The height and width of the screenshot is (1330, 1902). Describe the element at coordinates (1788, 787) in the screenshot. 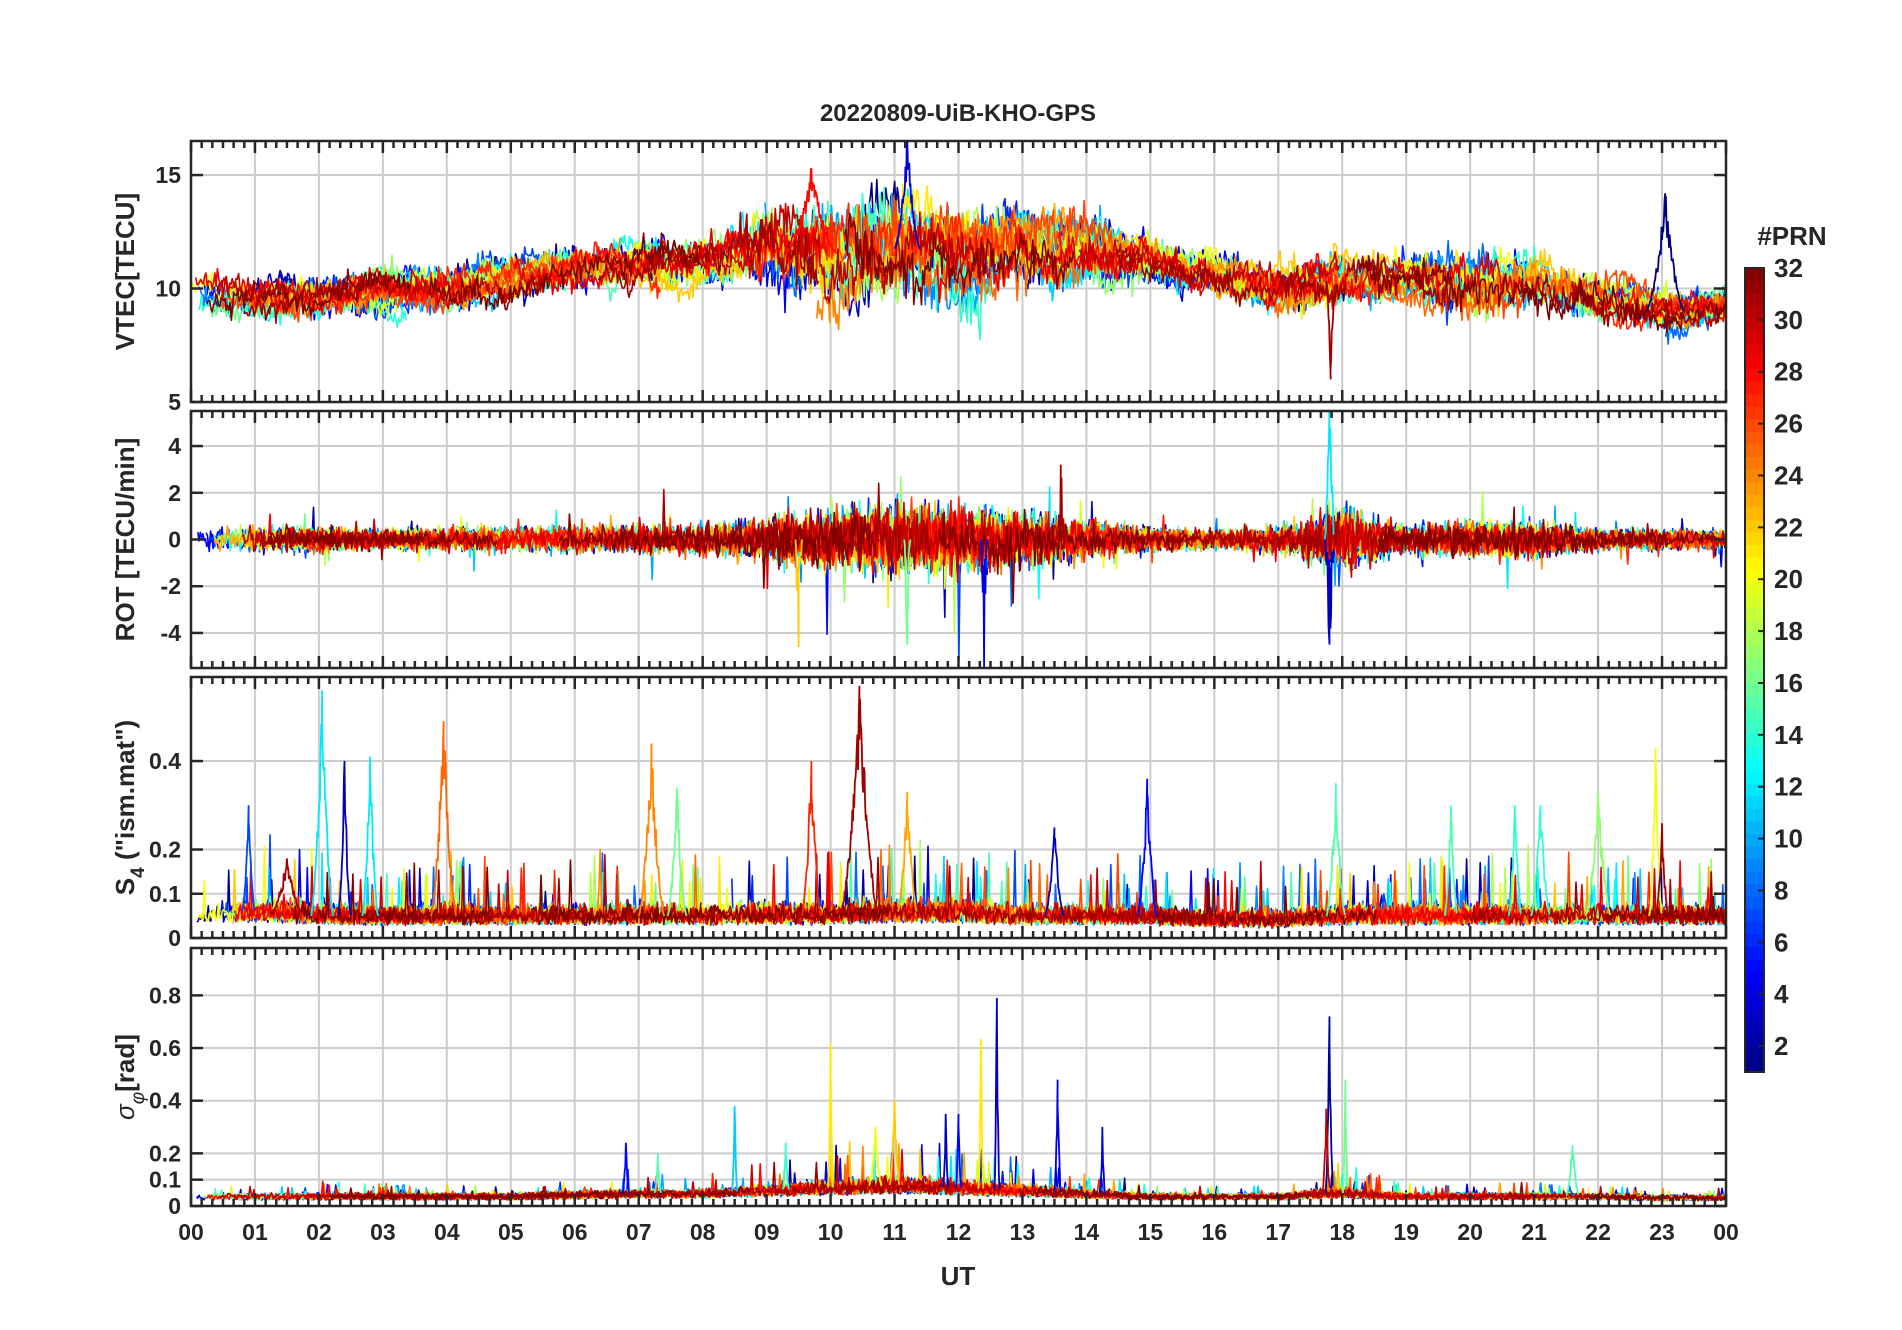

I see `colorbar-tick-label: 12` at that location.